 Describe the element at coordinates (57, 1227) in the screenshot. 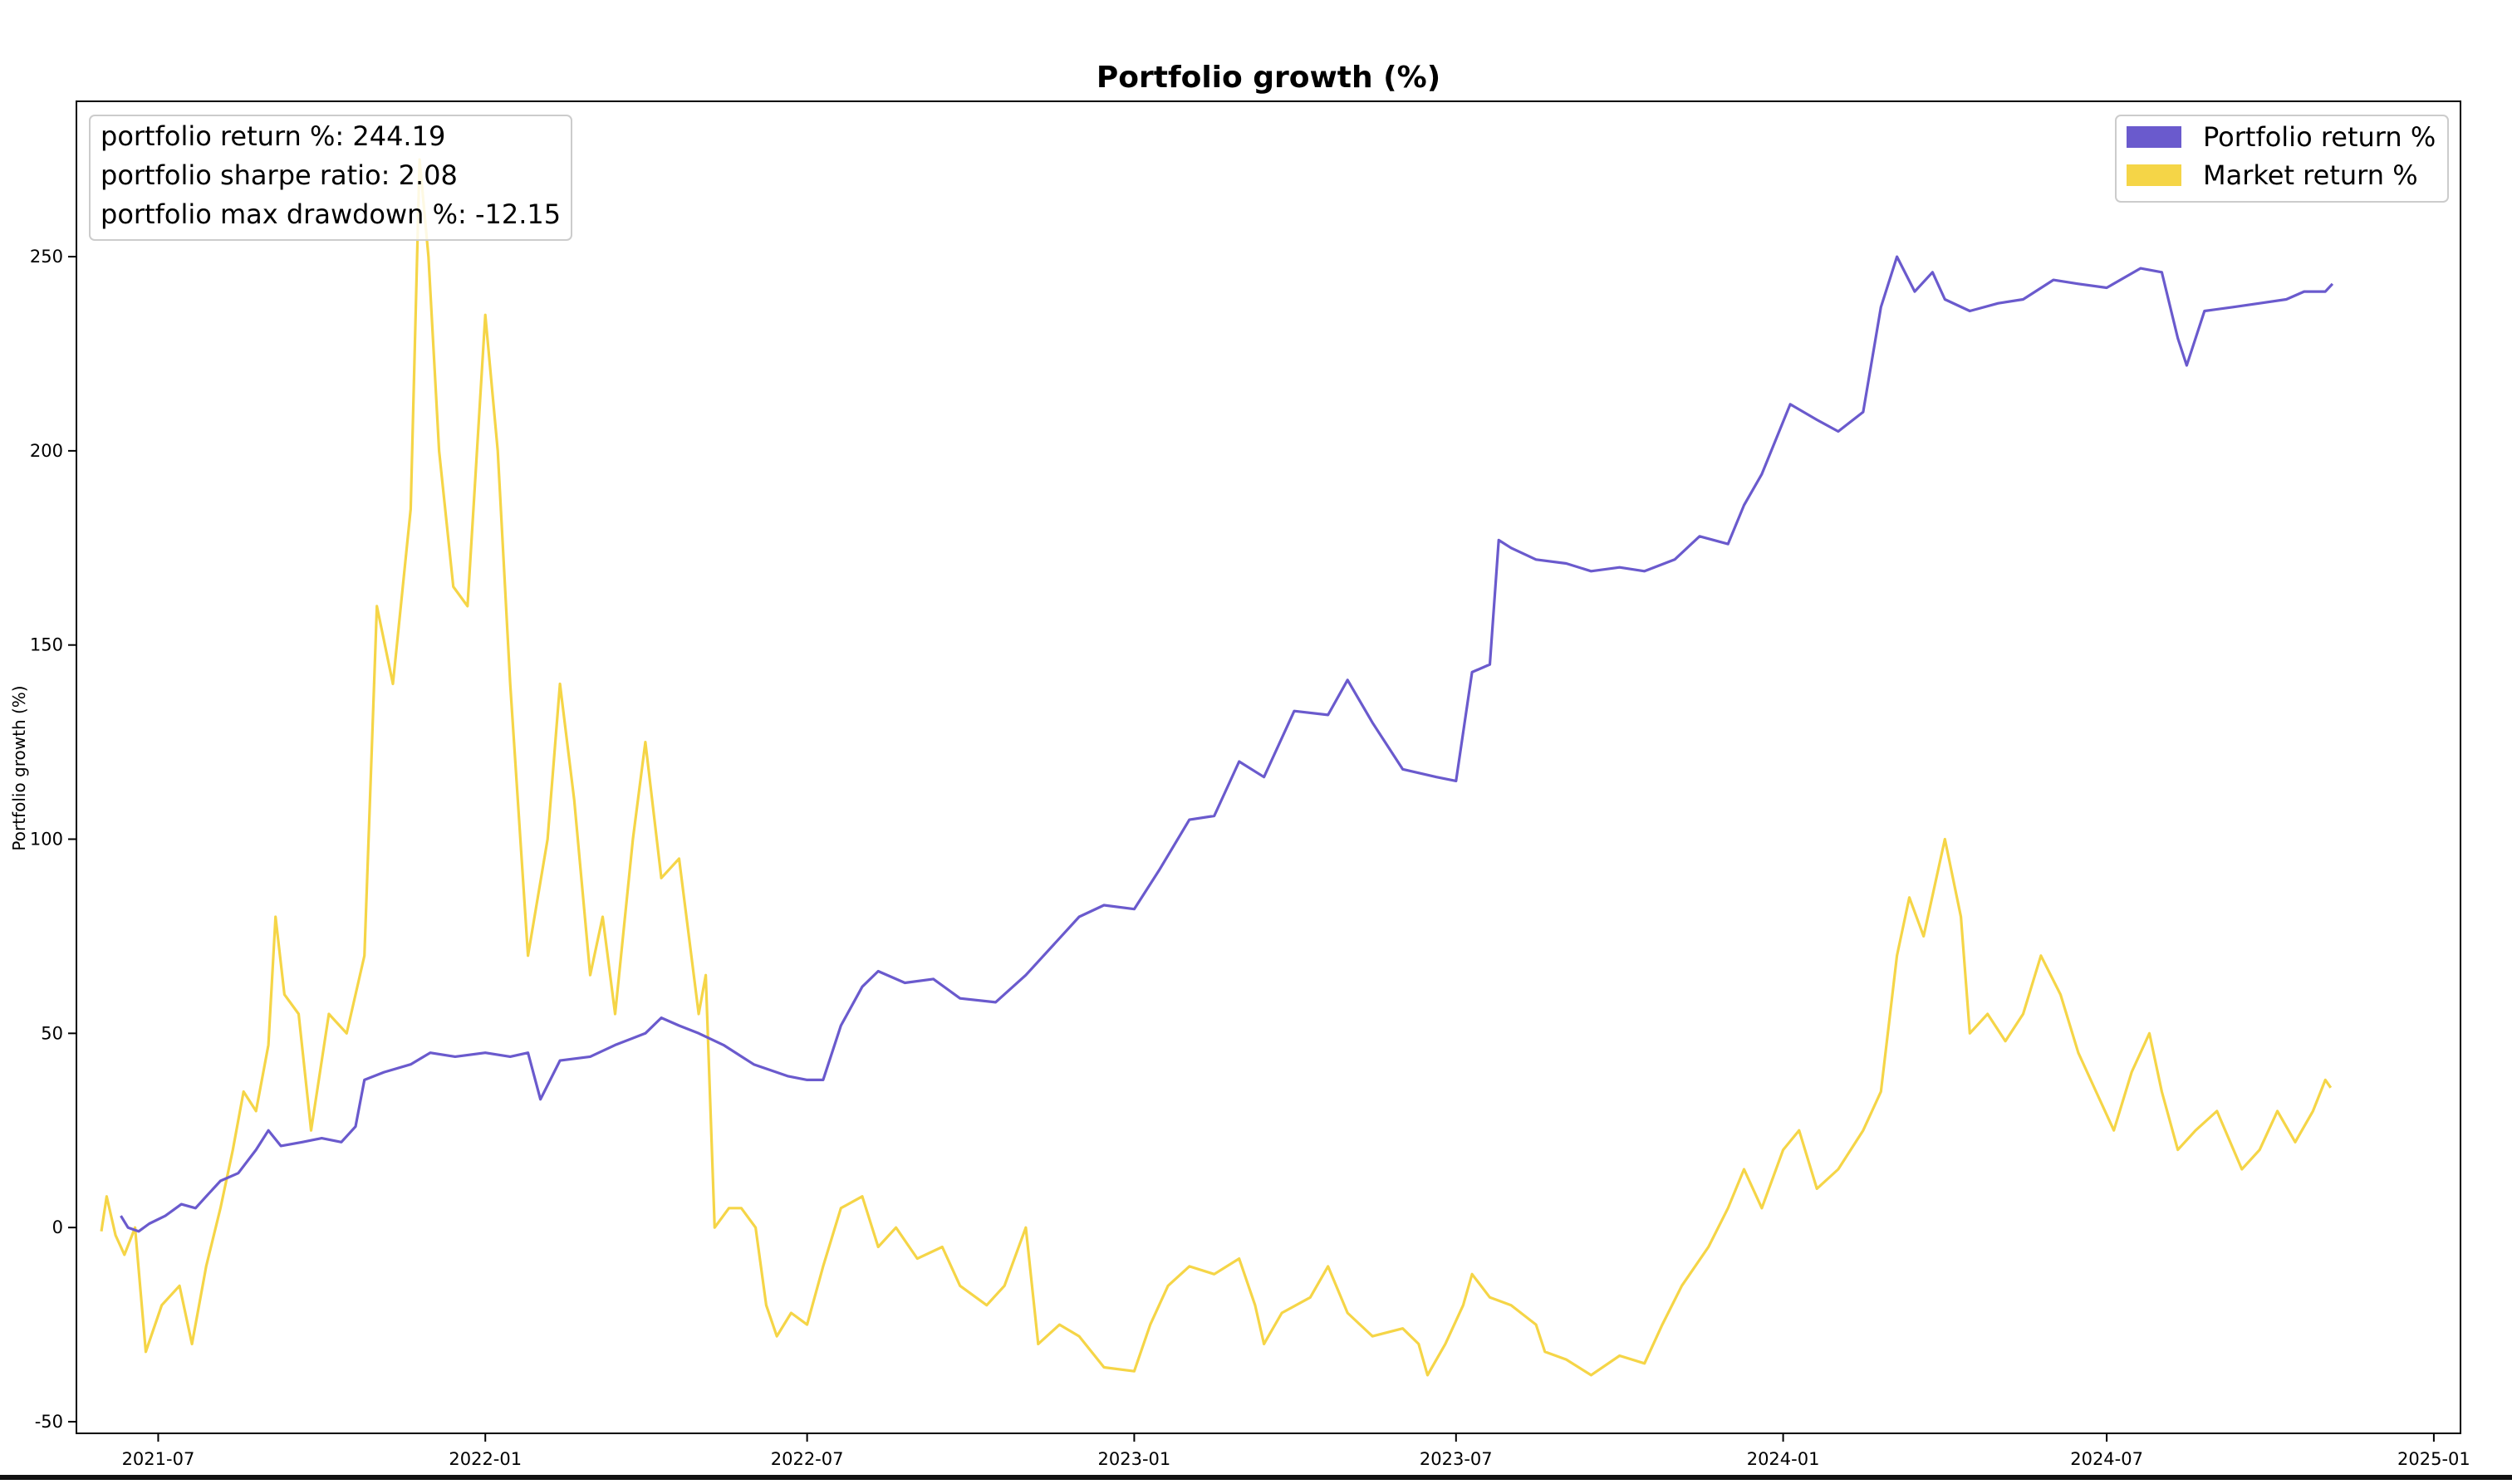

I see `y-tick-label: 0` at that location.